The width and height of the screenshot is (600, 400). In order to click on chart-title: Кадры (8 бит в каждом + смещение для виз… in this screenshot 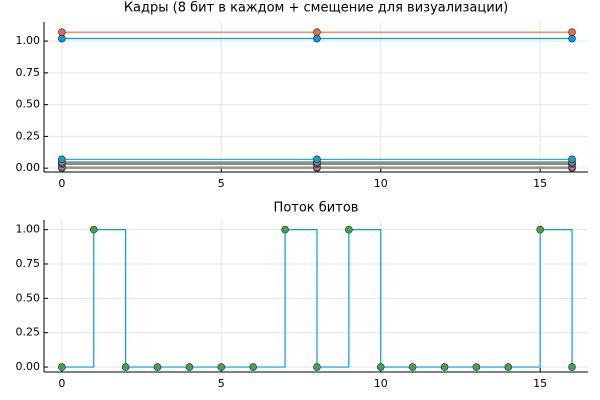, I will do `click(316, 8)`.